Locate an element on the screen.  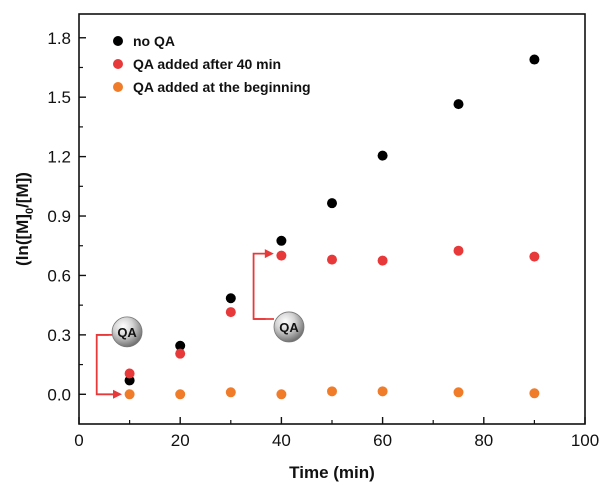
legend-label: QA added after 40 min is located at coordinates (207, 64).